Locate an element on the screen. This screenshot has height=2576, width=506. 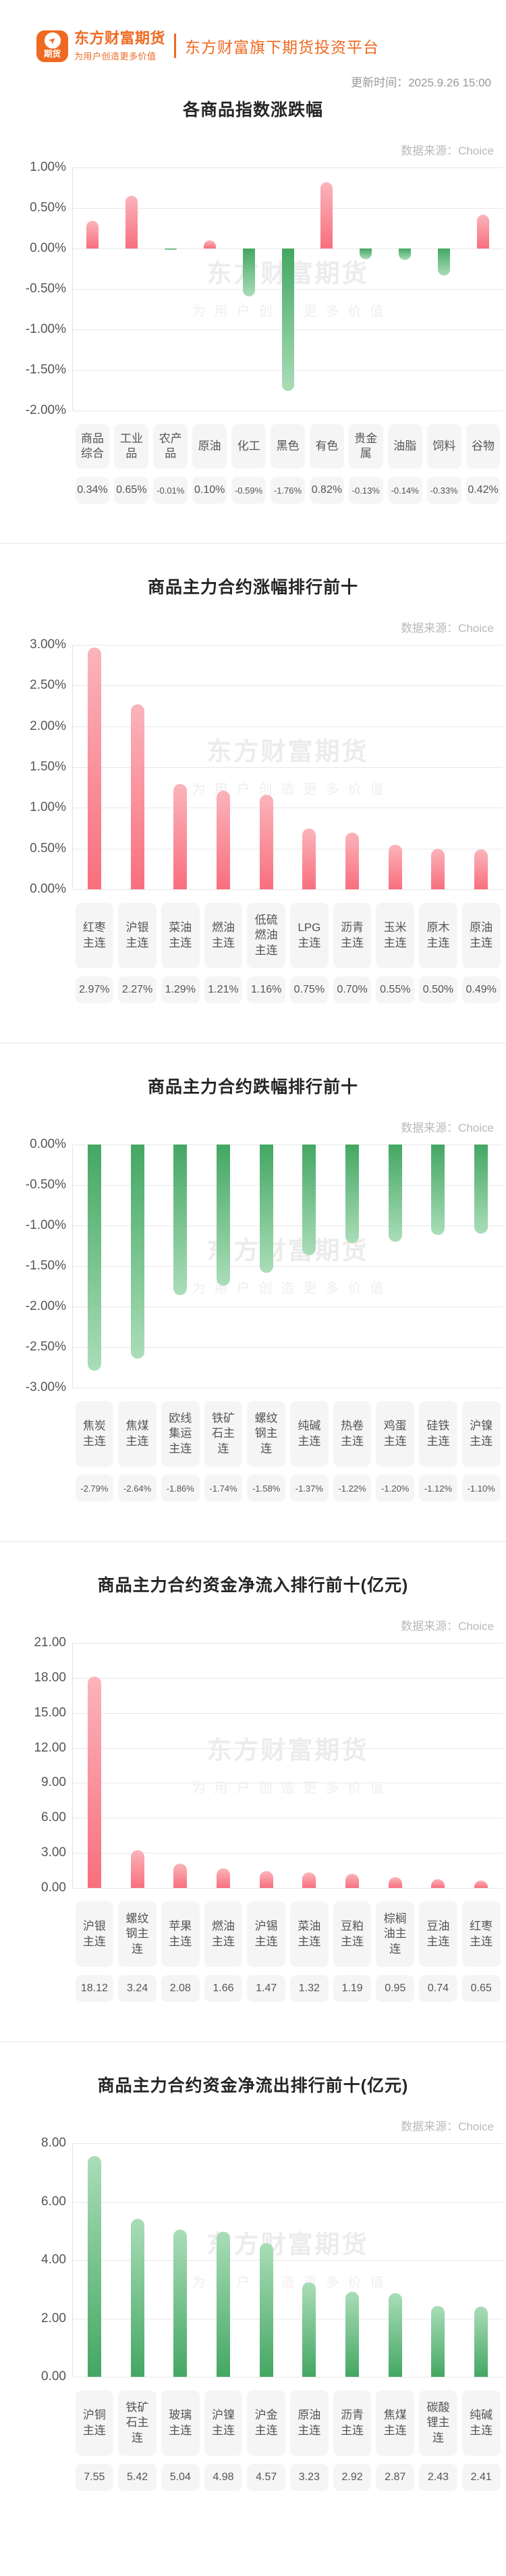
y-axis: 8.00 6.00 4.00 2.00 0.00 is located at coordinates (36, 2260).